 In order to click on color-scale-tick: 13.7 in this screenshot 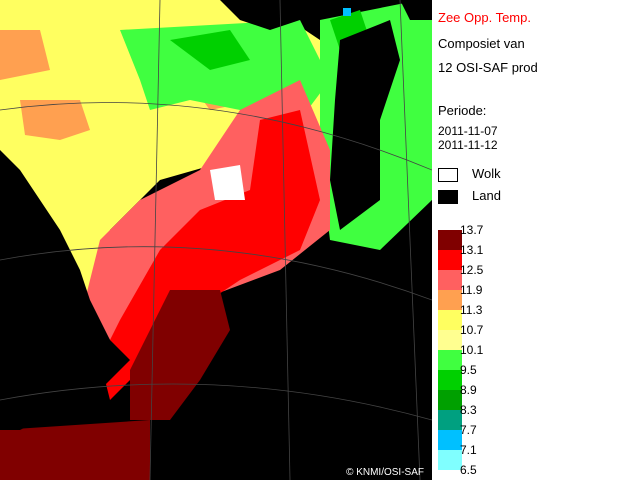, I will do `click(472, 230)`.